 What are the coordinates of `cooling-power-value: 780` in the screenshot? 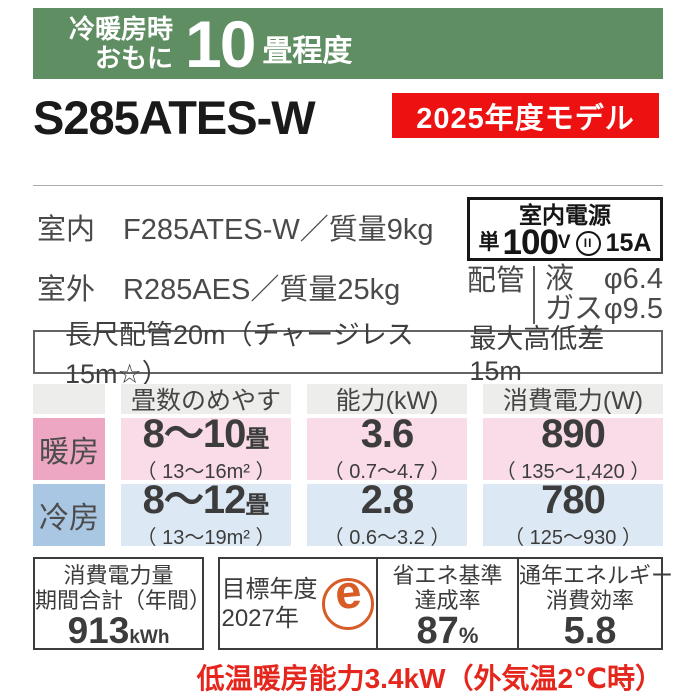 It's located at (573, 500).